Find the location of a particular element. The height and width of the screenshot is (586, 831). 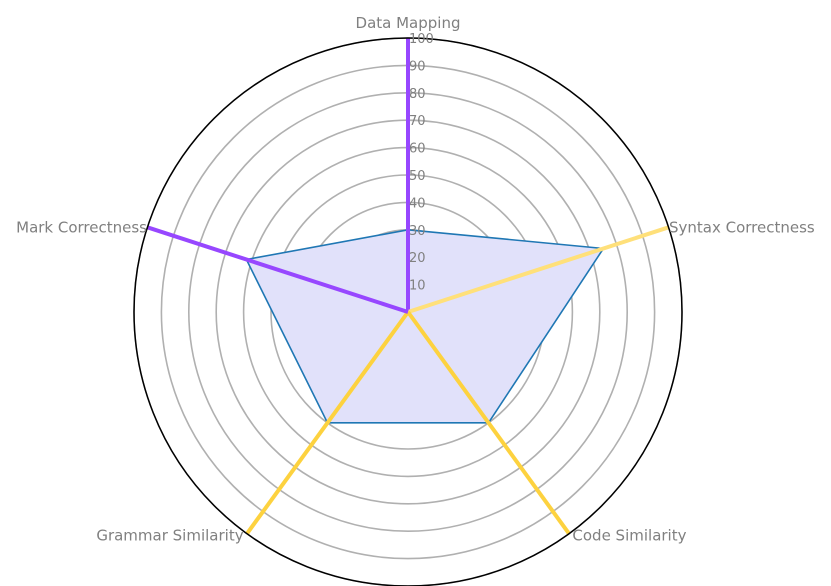

radial-tick-labels: 10 20 30 40 50 60 70 80 90 100 is located at coordinates (421, 163).